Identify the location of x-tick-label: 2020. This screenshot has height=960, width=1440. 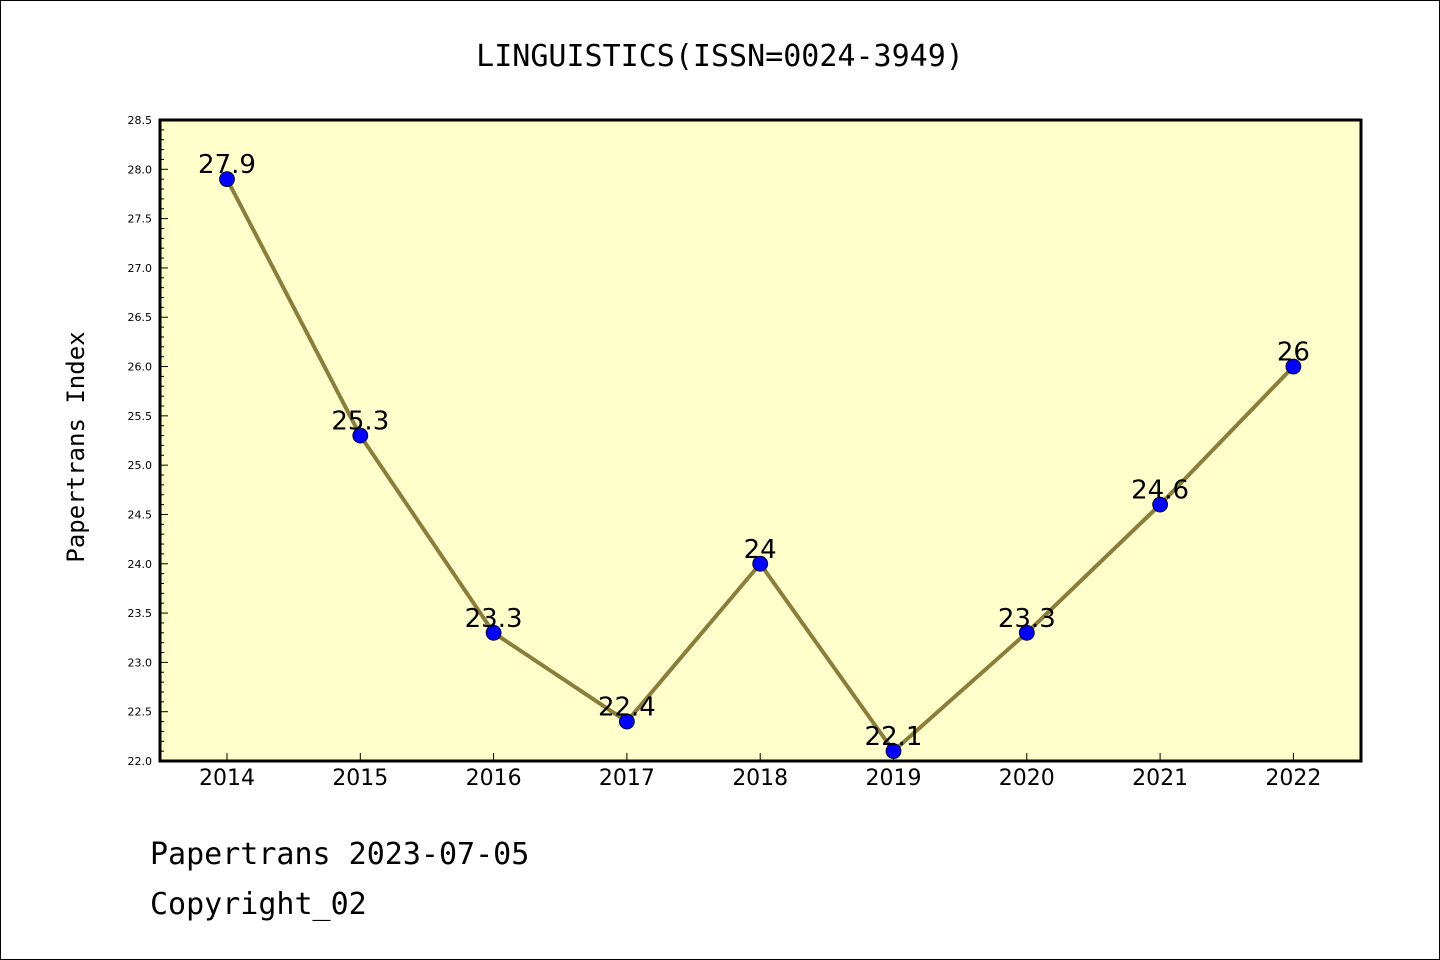
(1027, 778).